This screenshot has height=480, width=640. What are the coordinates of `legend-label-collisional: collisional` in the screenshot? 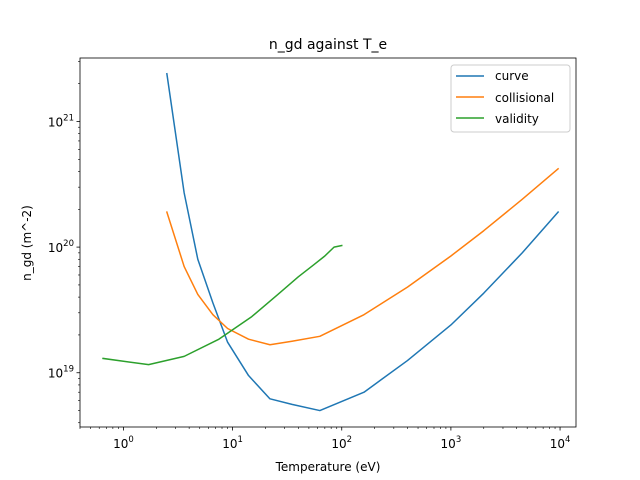 It's located at (524, 98).